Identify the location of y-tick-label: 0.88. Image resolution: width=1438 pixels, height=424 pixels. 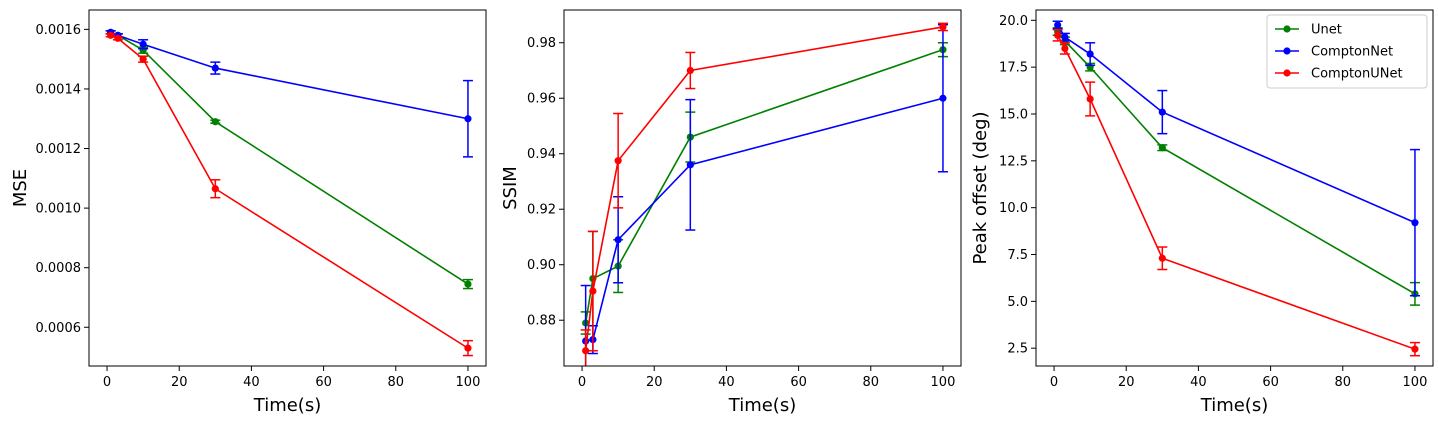
(541, 321).